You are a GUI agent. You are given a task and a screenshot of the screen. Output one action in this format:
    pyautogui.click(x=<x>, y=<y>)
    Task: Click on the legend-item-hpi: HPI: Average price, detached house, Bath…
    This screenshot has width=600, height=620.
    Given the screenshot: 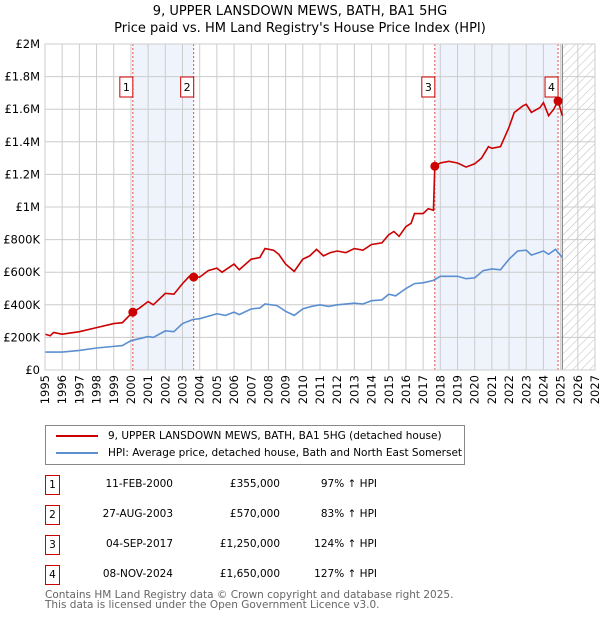 What is the action you would take?
    pyautogui.click(x=259, y=453)
    